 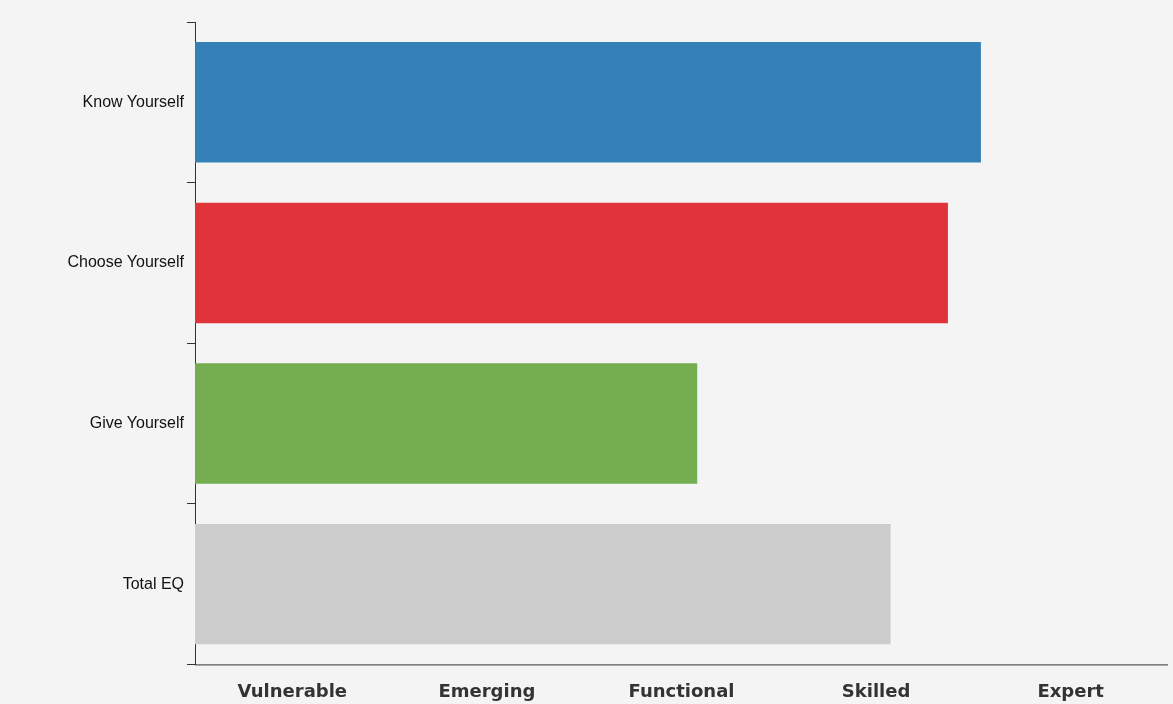 I want to click on text: Functional, so click(x=681, y=691).